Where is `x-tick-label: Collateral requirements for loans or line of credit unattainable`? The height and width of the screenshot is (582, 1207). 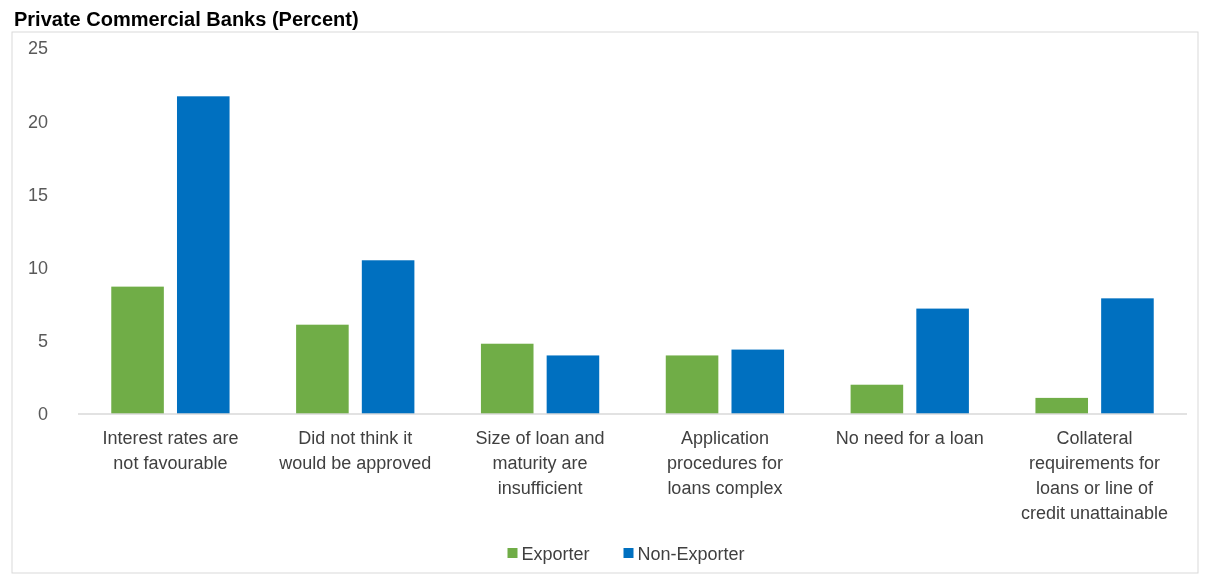
x-tick-label: Collateral requirements for loans or line of credit unattainable is located at coordinates (1095, 475).